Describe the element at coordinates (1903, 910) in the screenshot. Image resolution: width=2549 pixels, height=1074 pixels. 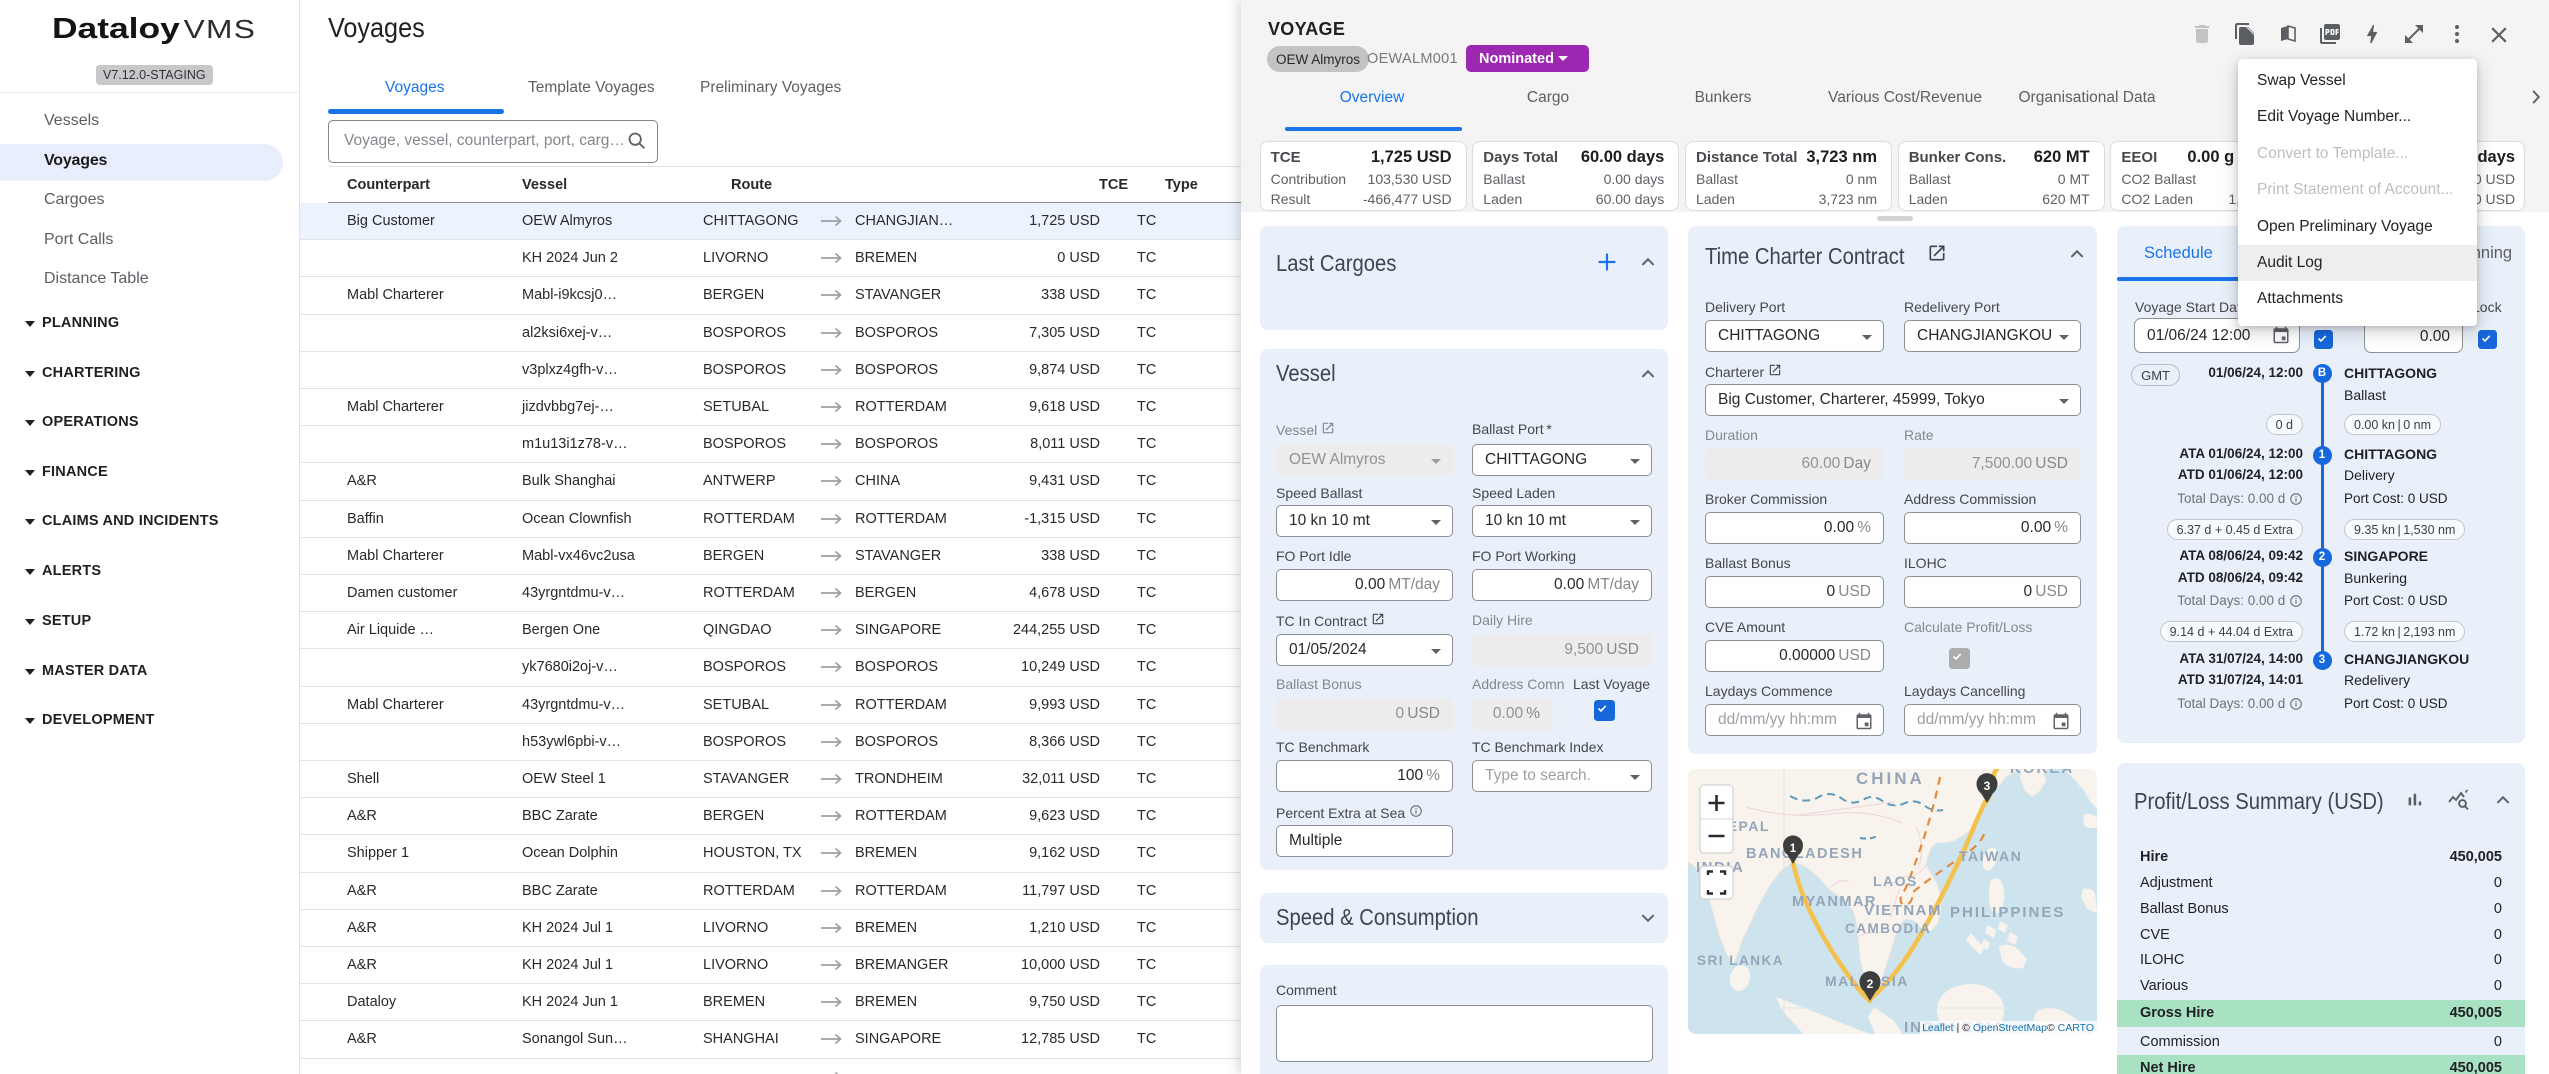
I see `svg-text: VIETNAM` at that location.